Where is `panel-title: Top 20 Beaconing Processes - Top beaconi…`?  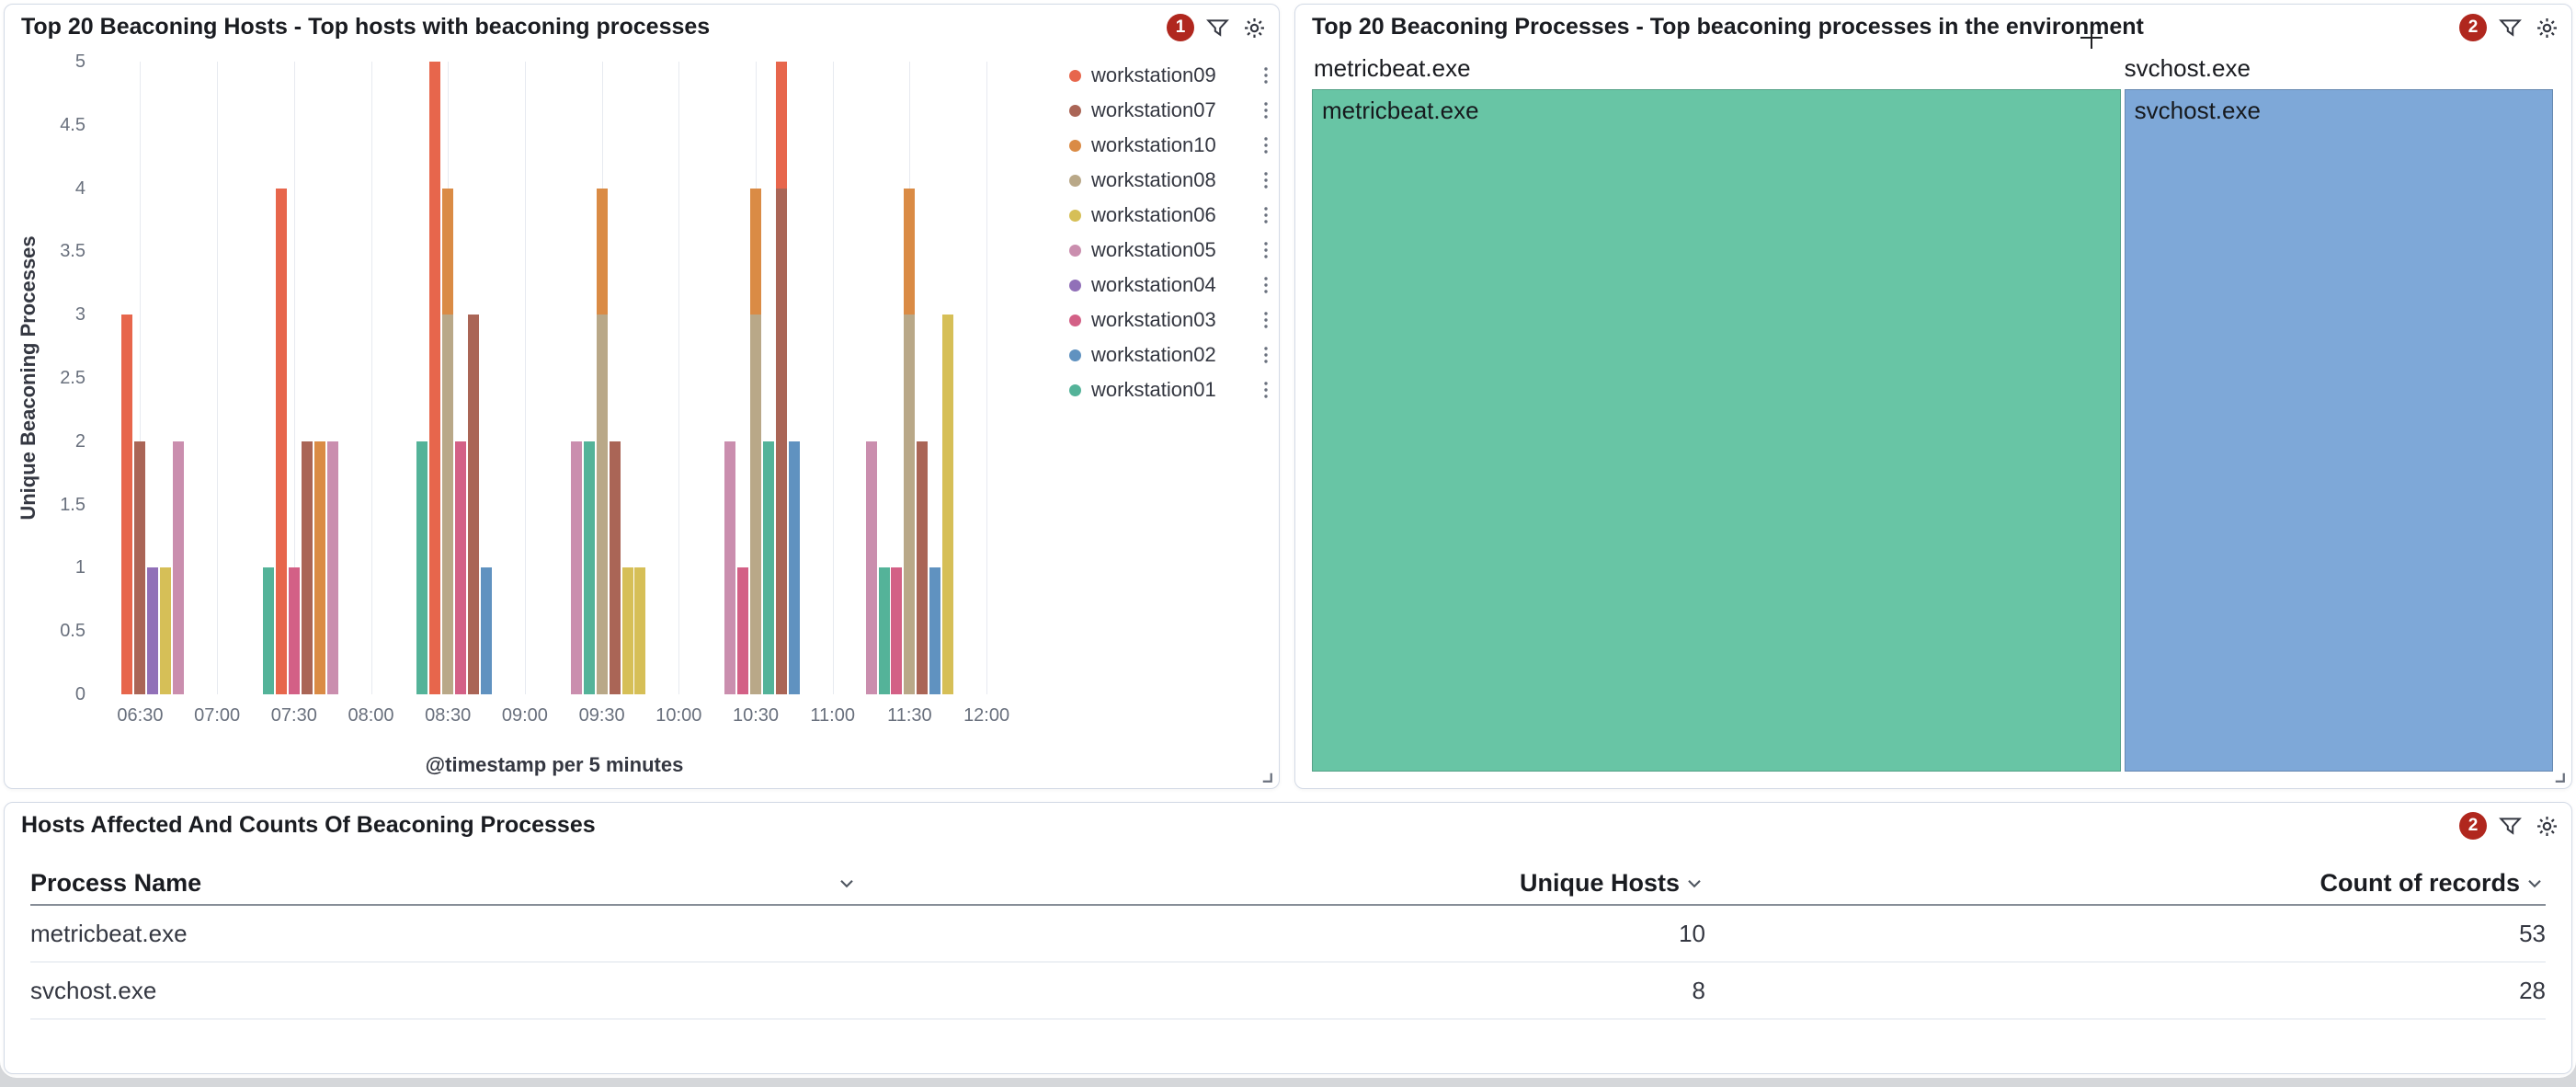 panel-title: Top 20 Beaconing Processes - Top beaconi… is located at coordinates (1728, 27).